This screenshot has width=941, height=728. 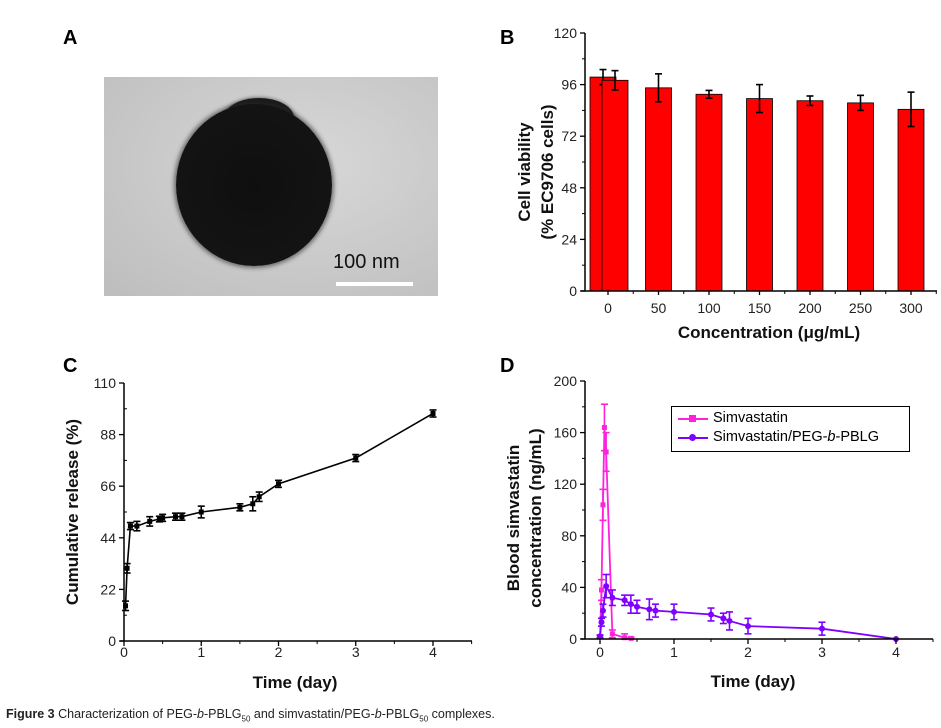 What do you see at coordinates (831, 437) in the screenshot?
I see `legend-label-italic: b` at bounding box center [831, 437].